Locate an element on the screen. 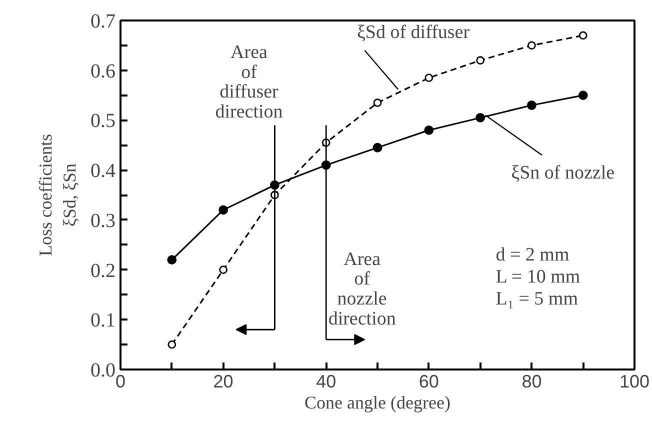 The image size is (652, 427). x-tick-label: 0 is located at coordinates (120, 382).